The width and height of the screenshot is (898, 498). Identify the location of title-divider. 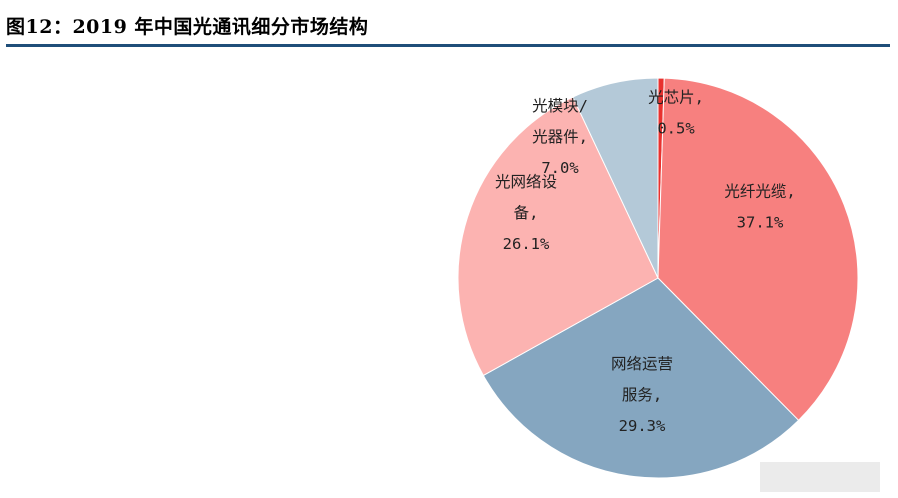
(448, 45).